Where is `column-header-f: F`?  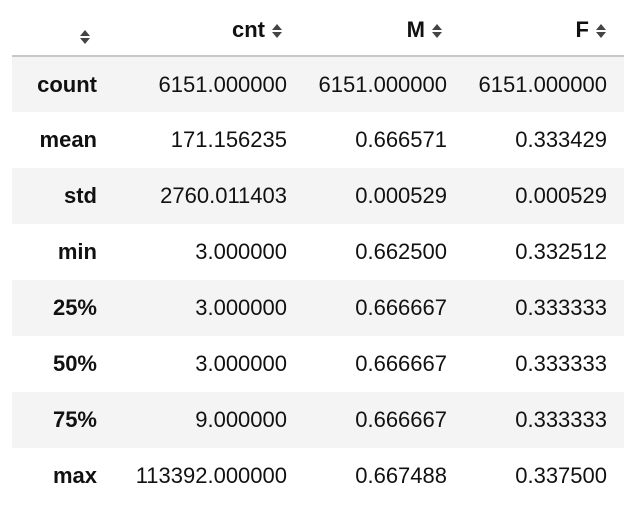 column-header-f: F is located at coordinates (527, 30).